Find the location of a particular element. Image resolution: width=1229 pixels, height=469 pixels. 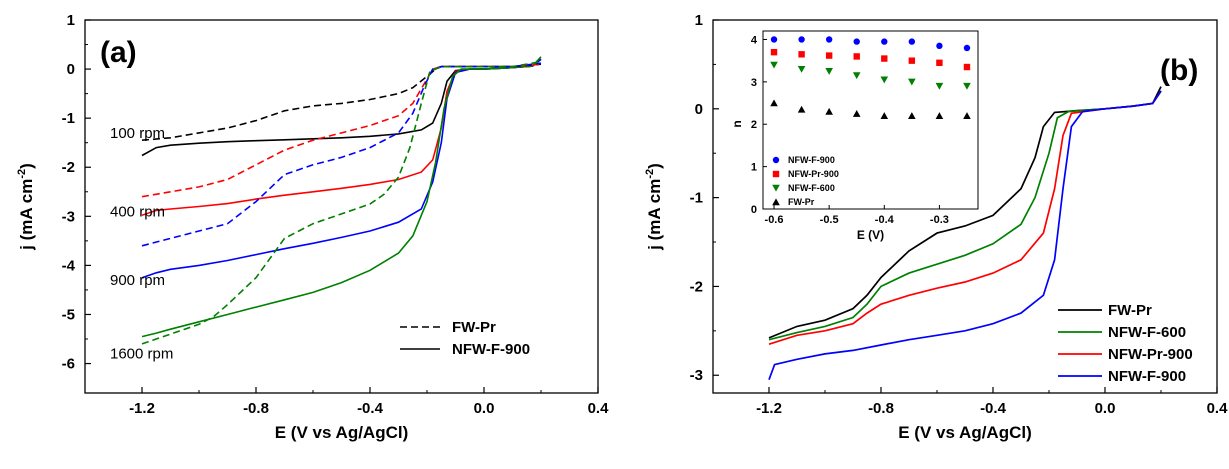

rpm-annotation-100-rpm: 100 rpm is located at coordinates (137, 133).